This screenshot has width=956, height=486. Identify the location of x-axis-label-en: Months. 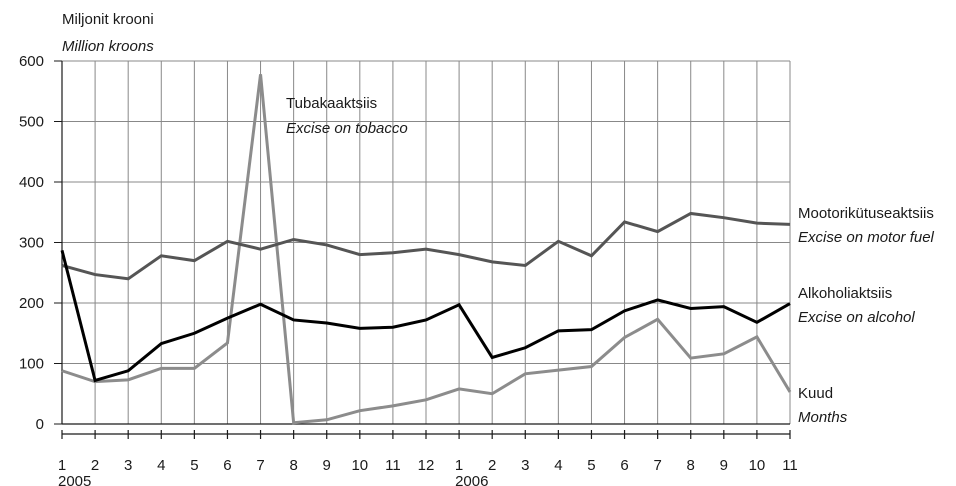
(823, 417).